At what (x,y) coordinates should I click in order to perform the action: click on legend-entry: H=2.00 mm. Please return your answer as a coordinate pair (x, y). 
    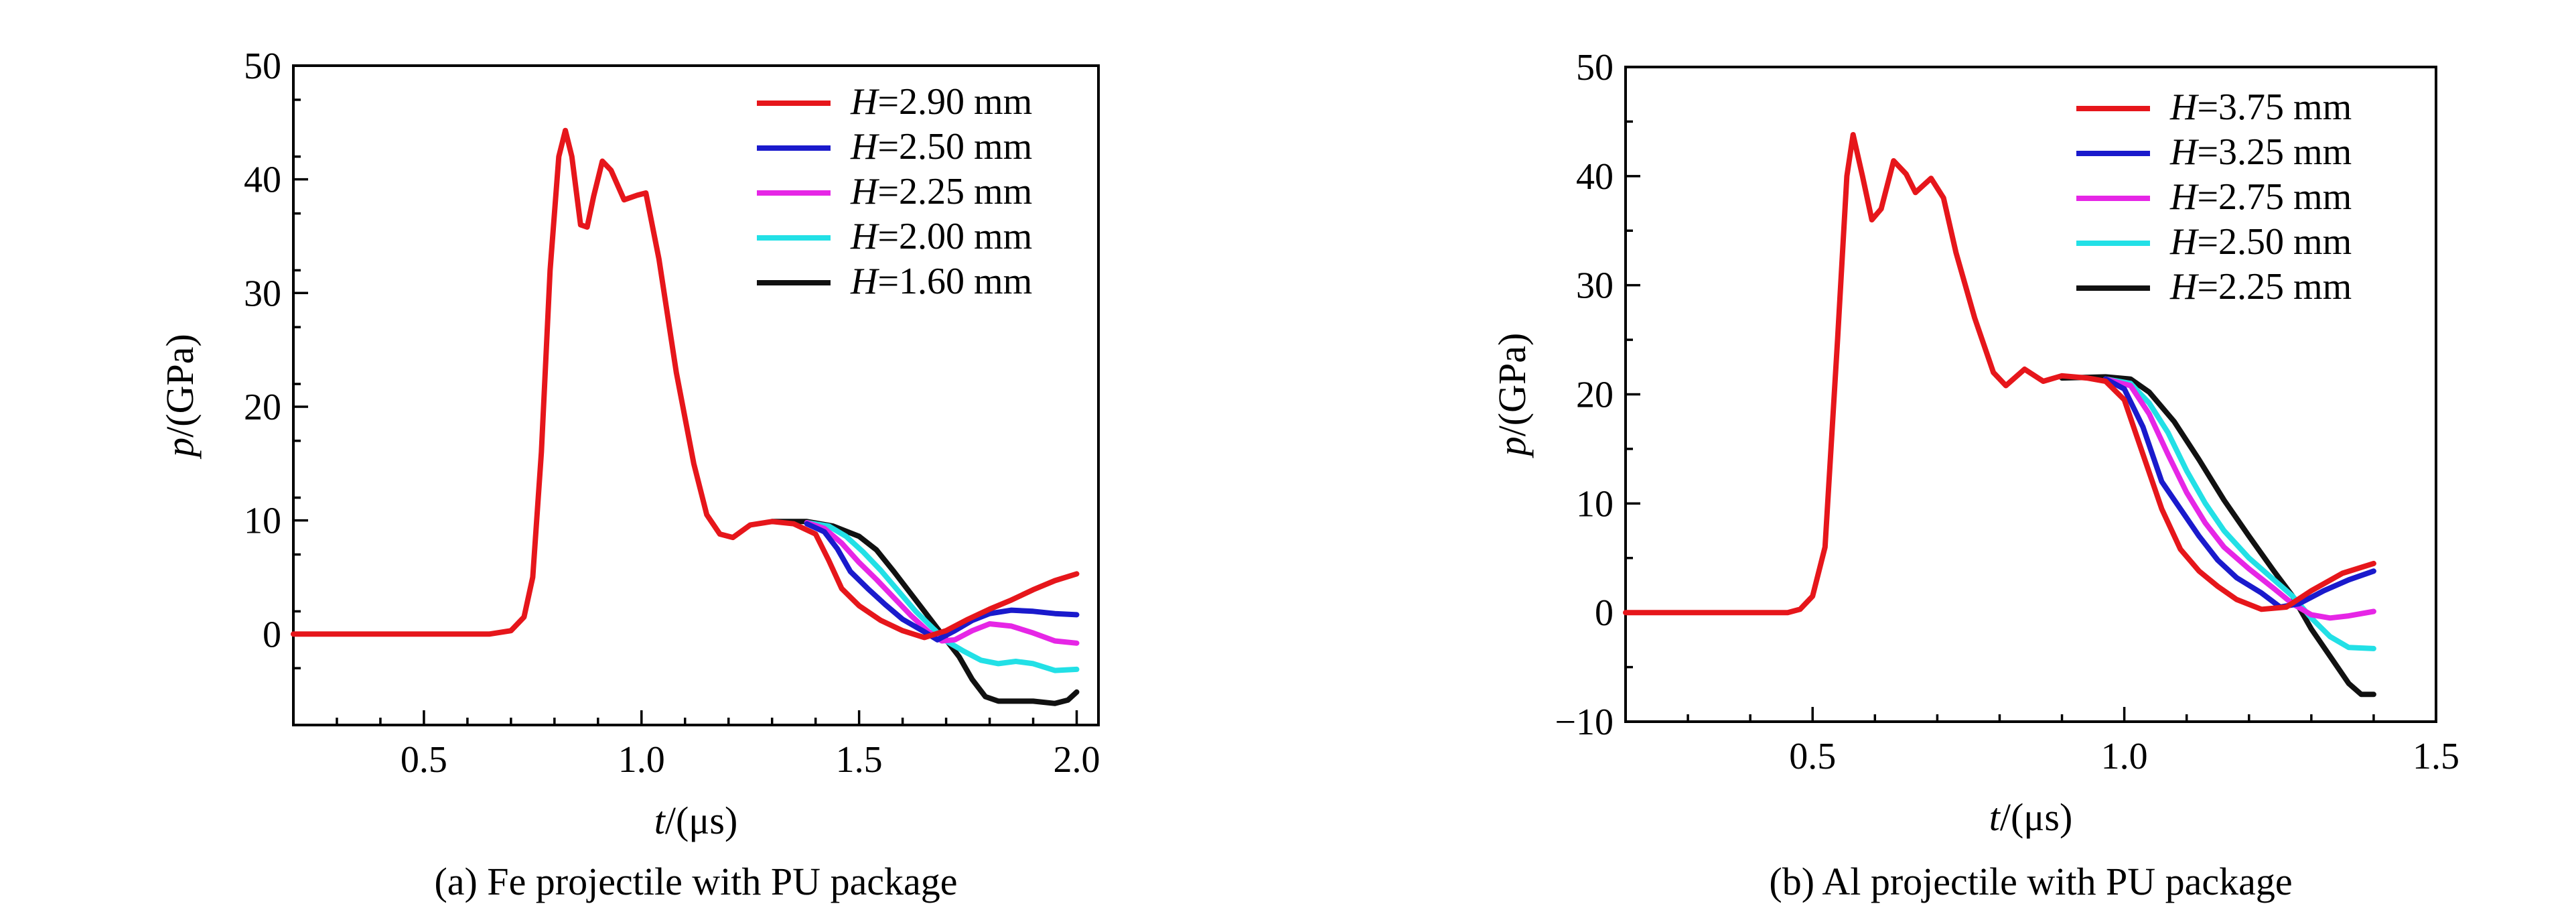
    Looking at the image, I should click on (941, 236).